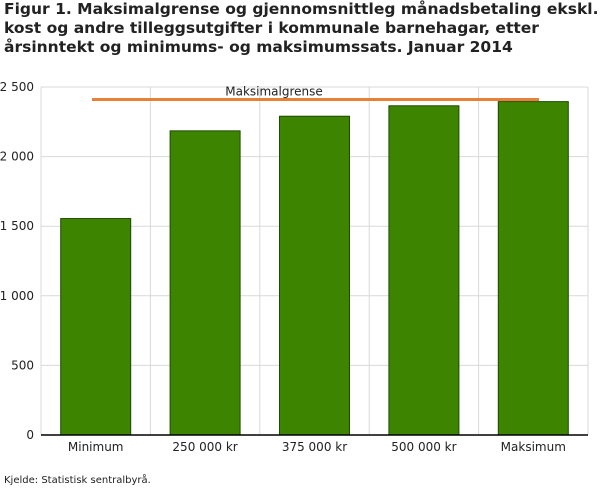 The width and height of the screenshot is (610, 488). What do you see at coordinates (274, 92) in the screenshot?
I see `reference-line-label: Maksimalgrense` at bounding box center [274, 92].